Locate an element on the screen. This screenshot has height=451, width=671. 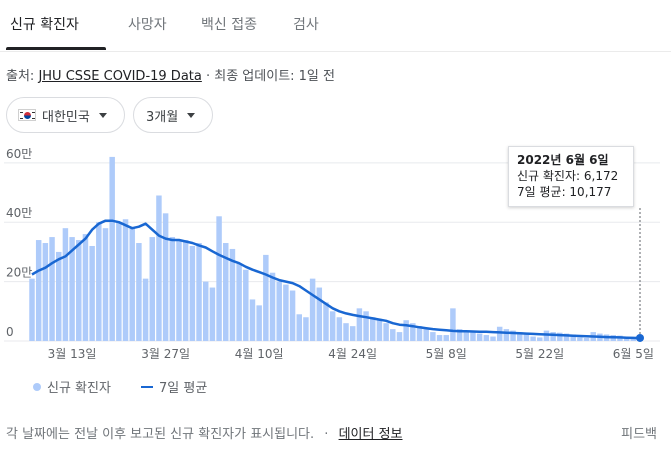
x-tick-label: 3월 27일 is located at coordinates (165, 354).